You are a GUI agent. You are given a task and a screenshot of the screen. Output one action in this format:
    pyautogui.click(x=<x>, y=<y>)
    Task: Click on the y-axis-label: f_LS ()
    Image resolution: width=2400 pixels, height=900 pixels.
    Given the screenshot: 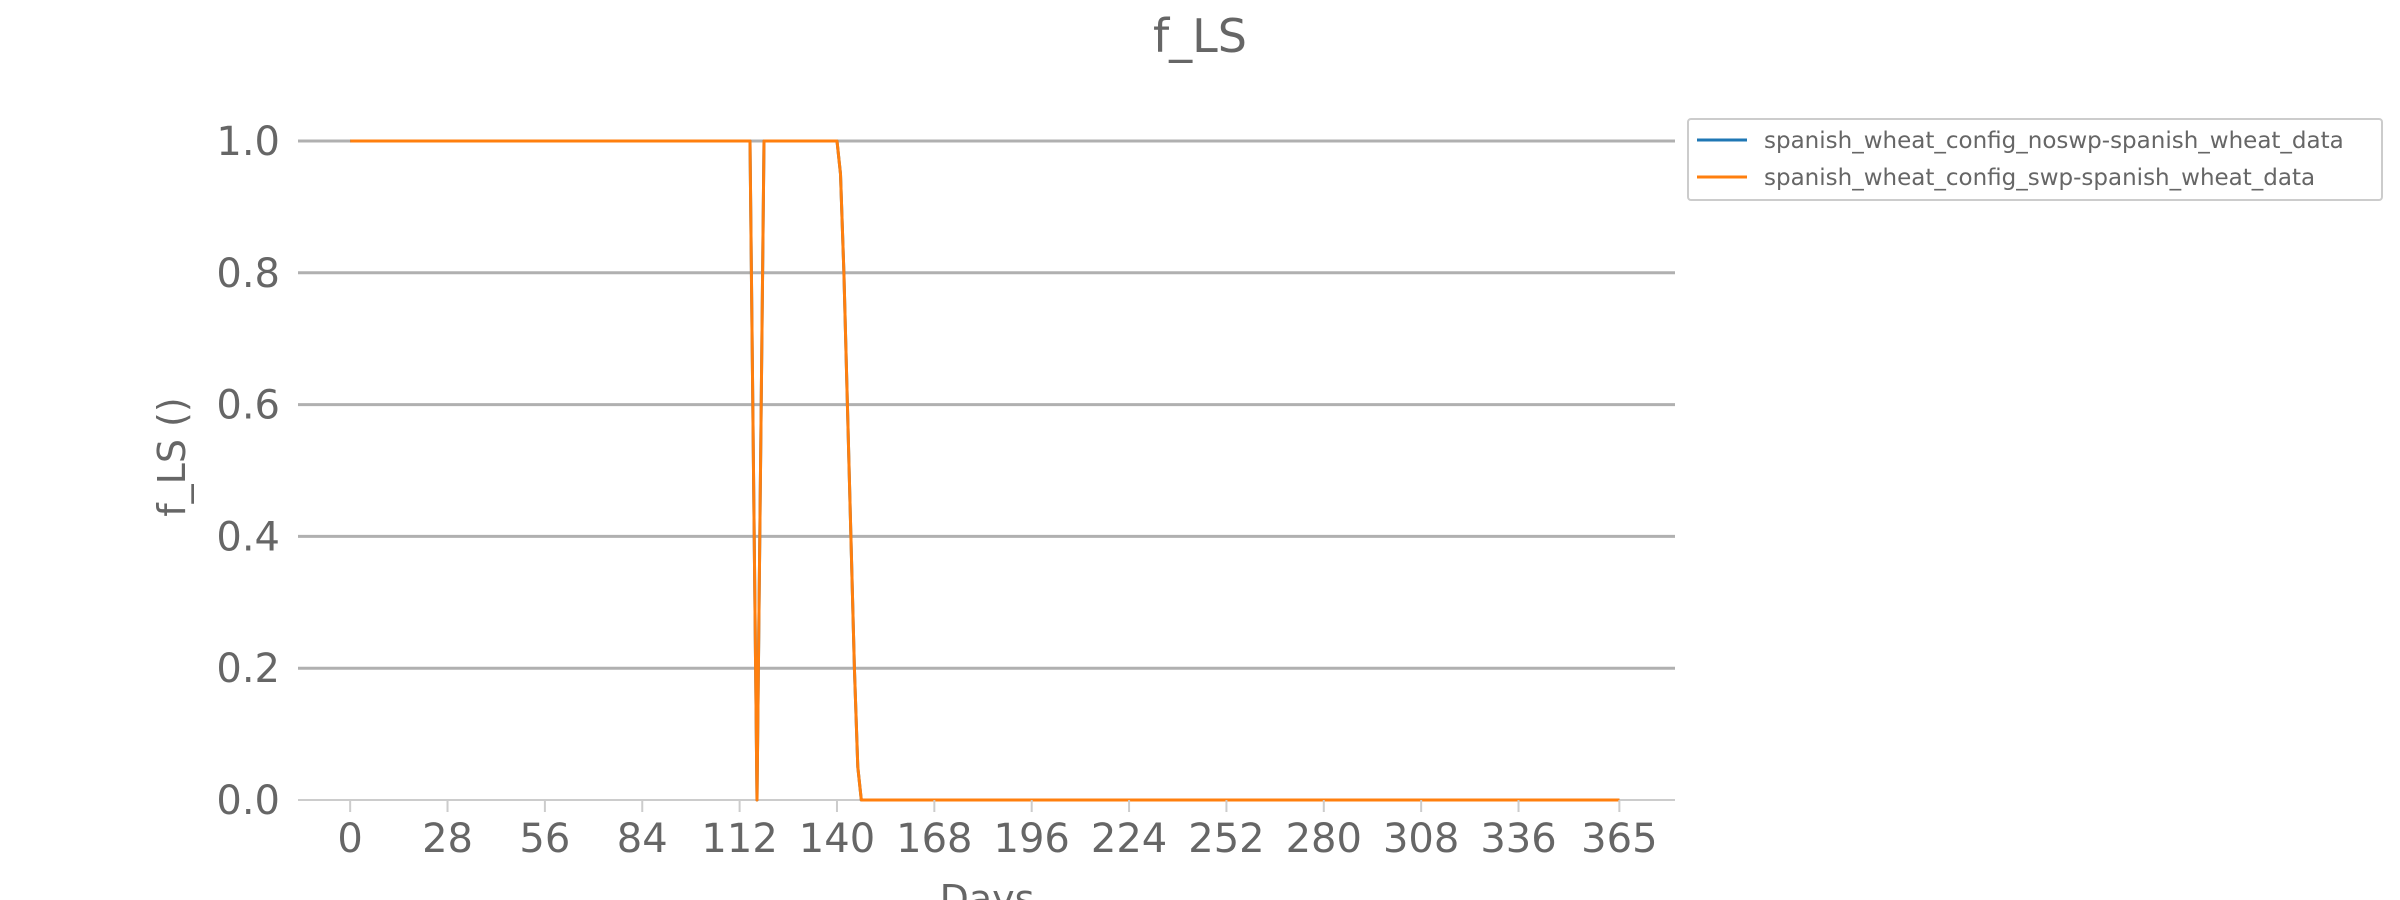 What is the action you would take?
    pyautogui.click(x=172, y=456)
    